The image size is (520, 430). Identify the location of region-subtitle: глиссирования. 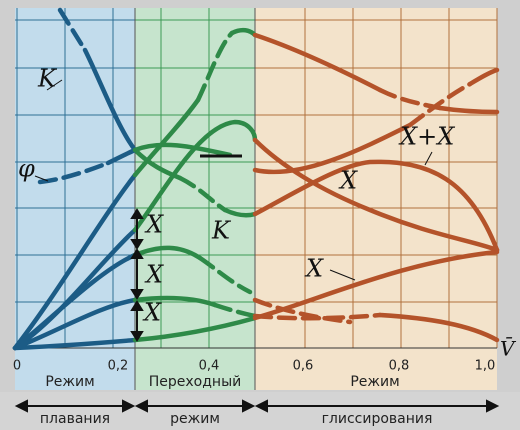
(377, 419).